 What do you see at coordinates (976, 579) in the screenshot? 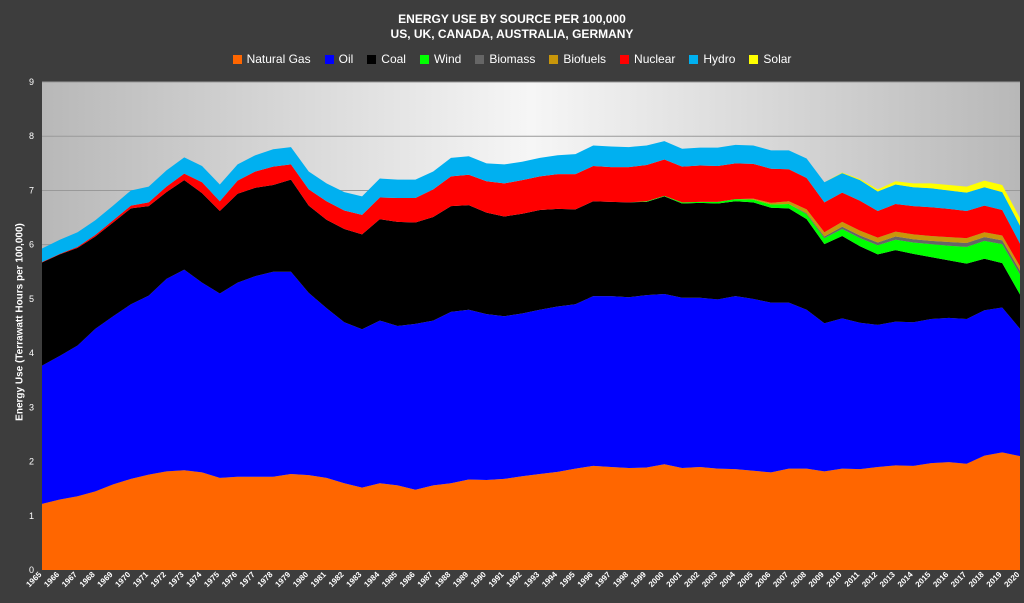
I see `x-tick-label: 2018` at bounding box center [976, 579].